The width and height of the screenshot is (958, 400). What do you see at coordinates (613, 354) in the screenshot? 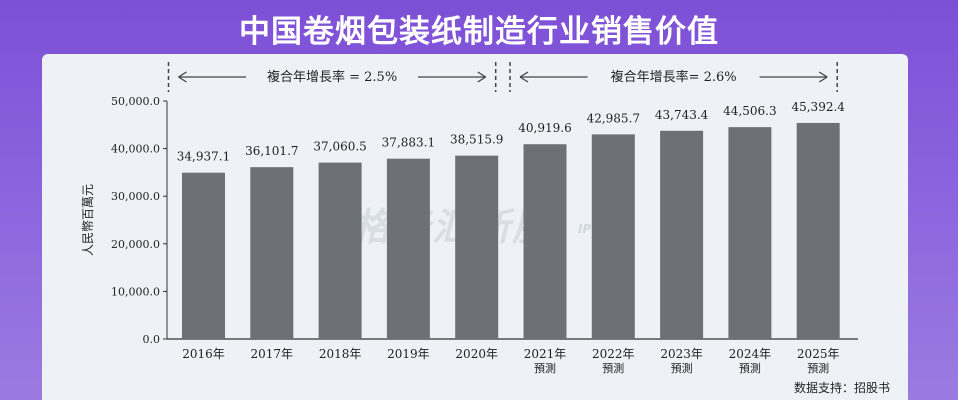
I see `x-tick-label: 2022年` at bounding box center [613, 354].